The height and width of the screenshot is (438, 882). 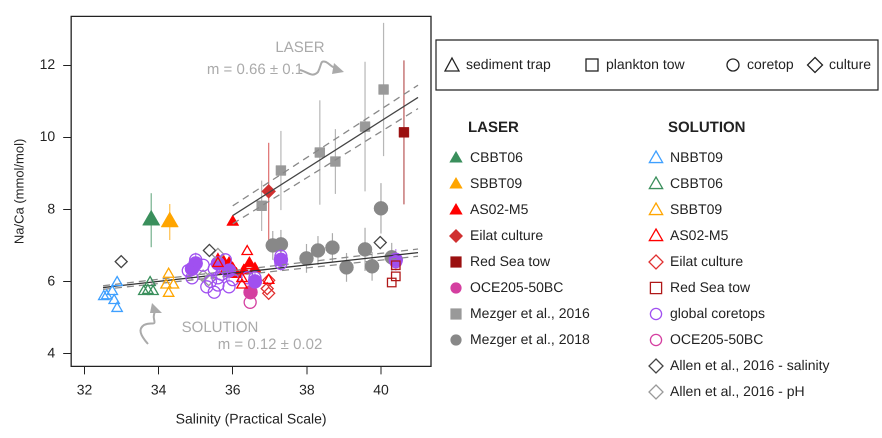 I want to click on y-tick-label: 12, so click(x=48, y=64).